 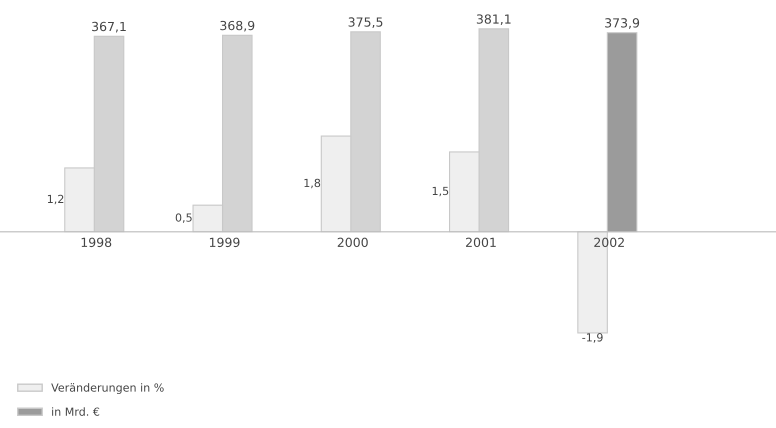 What do you see at coordinates (56, 199) in the screenshot?
I see `data-label: 1,2` at bounding box center [56, 199].